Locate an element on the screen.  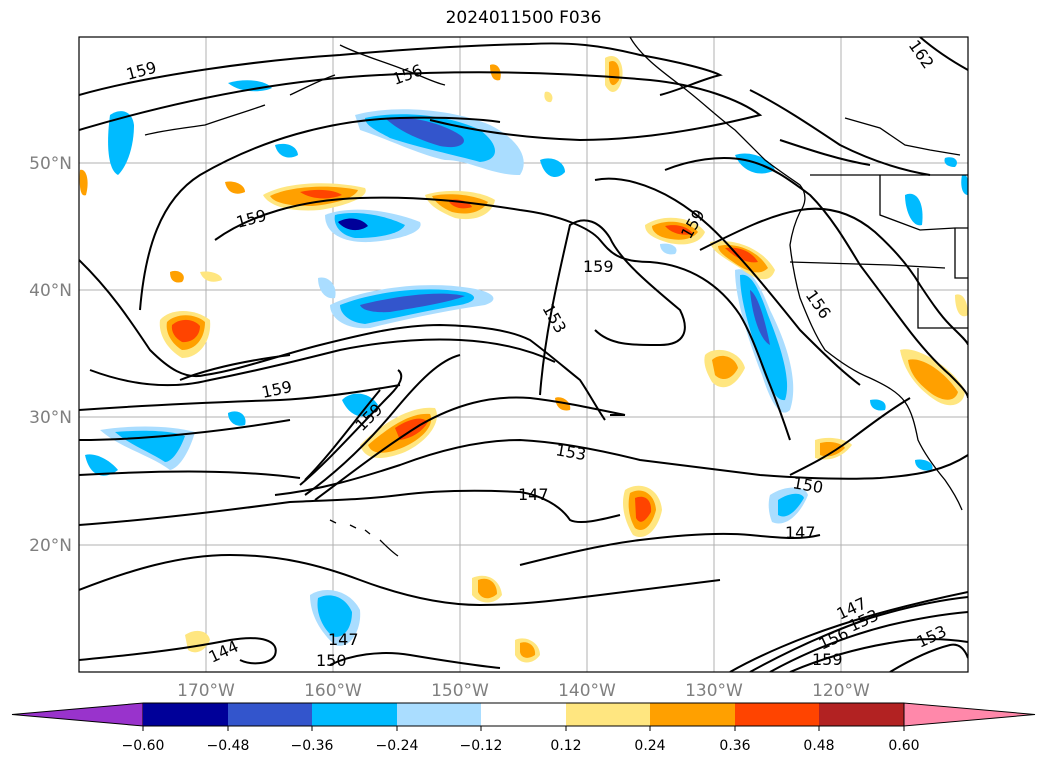
colorbar-tick-label: −0.12 is located at coordinates (481, 746).